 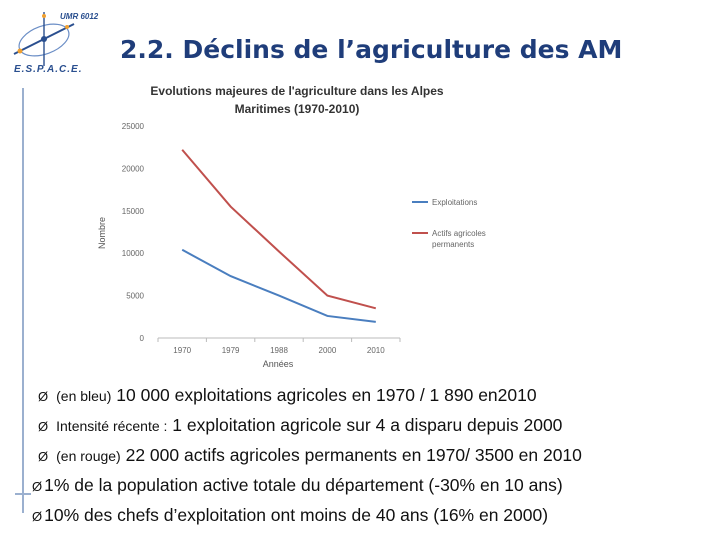 I want to click on series-line-actifs, so click(x=279, y=229).